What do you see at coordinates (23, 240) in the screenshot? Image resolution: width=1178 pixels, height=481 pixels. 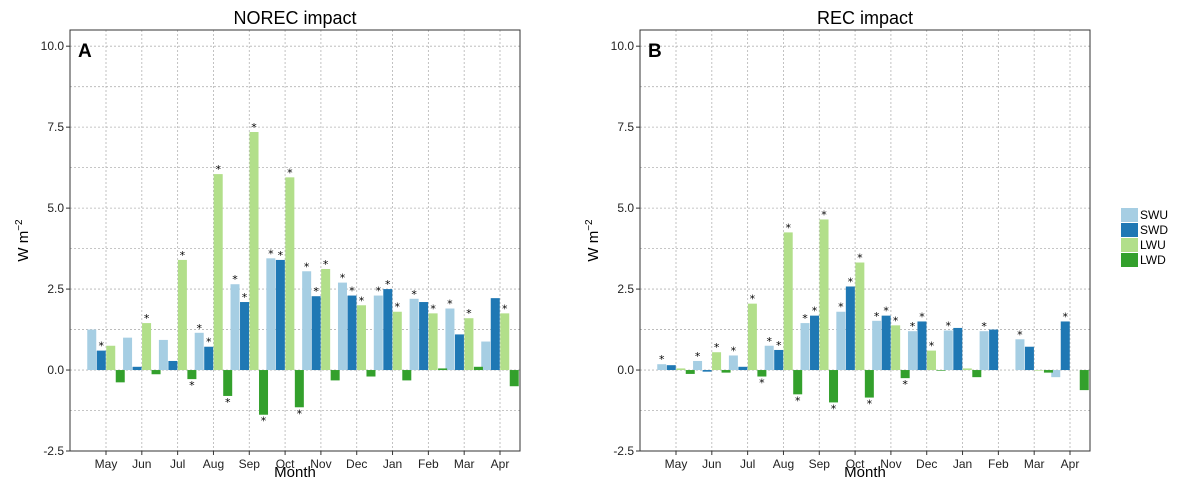 I see `y-axis-label: W m−2` at bounding box center [23, 240].